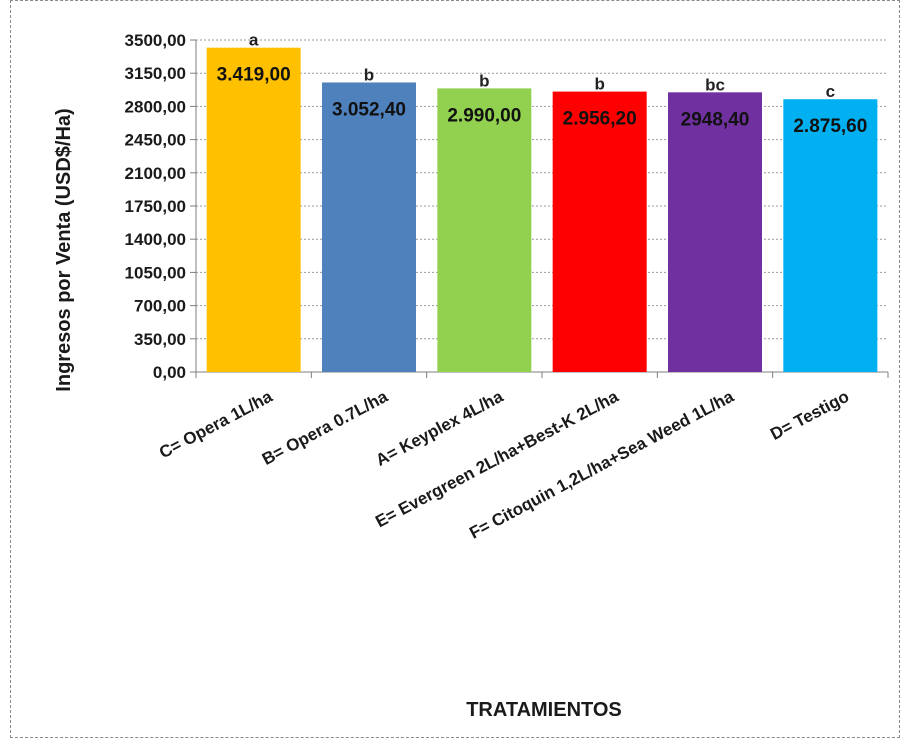 The width and height of the screenshot is (902, 740). Describe the element at coordinates (160, 339) in the screenshot. I see `y-tick-label: 350,00` at that location.